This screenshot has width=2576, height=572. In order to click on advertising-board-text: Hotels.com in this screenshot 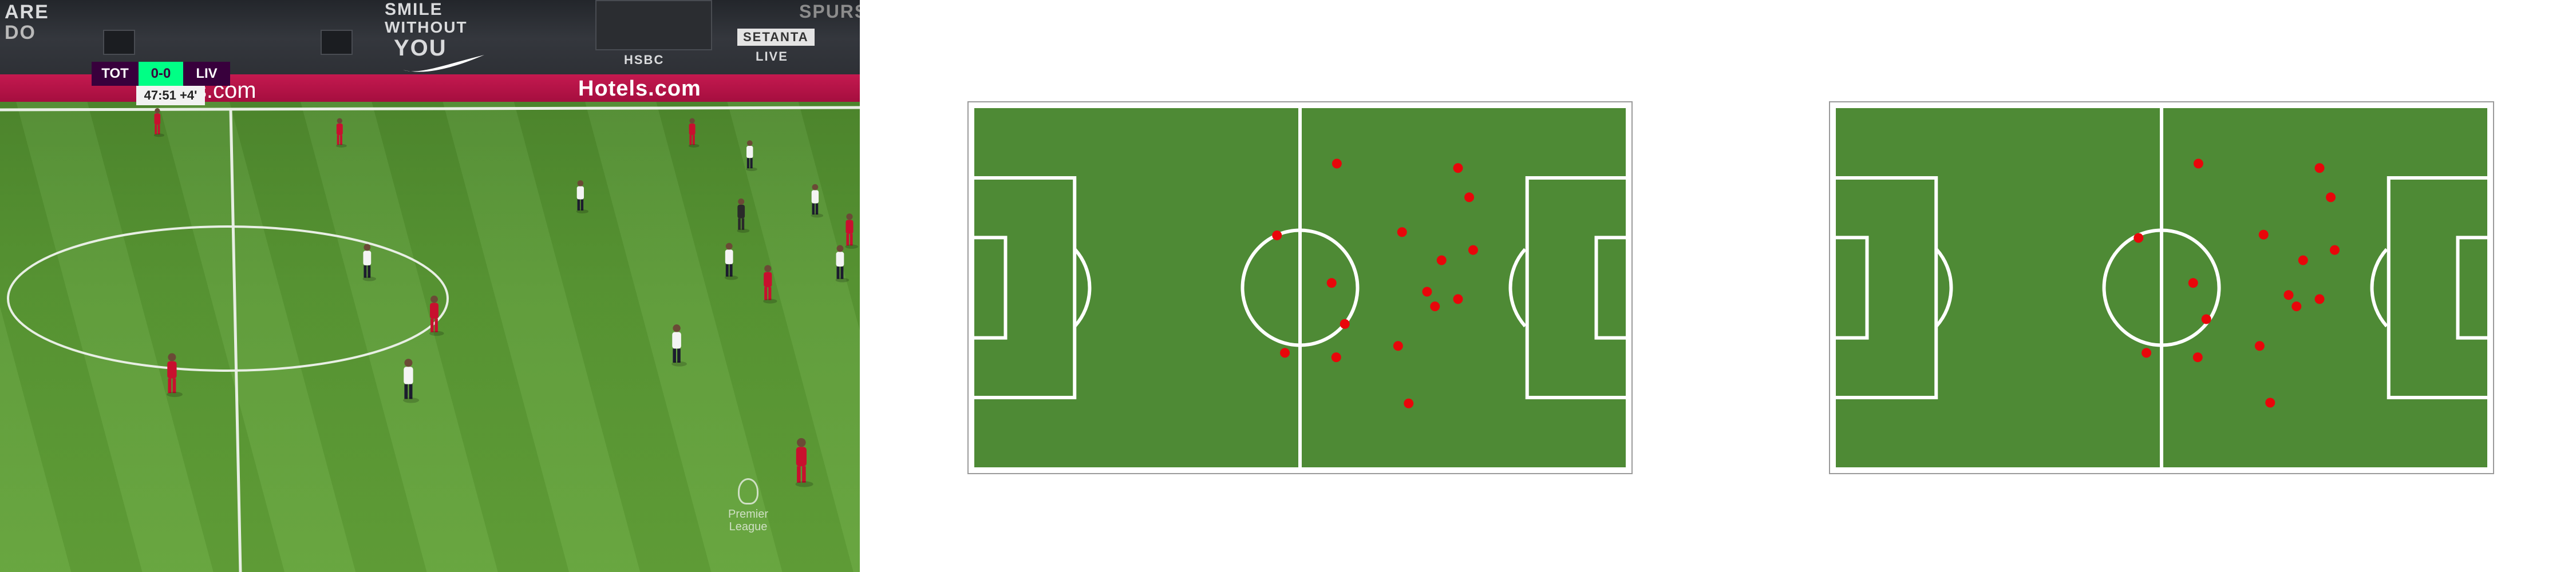, I will do `click(639, 89)`.